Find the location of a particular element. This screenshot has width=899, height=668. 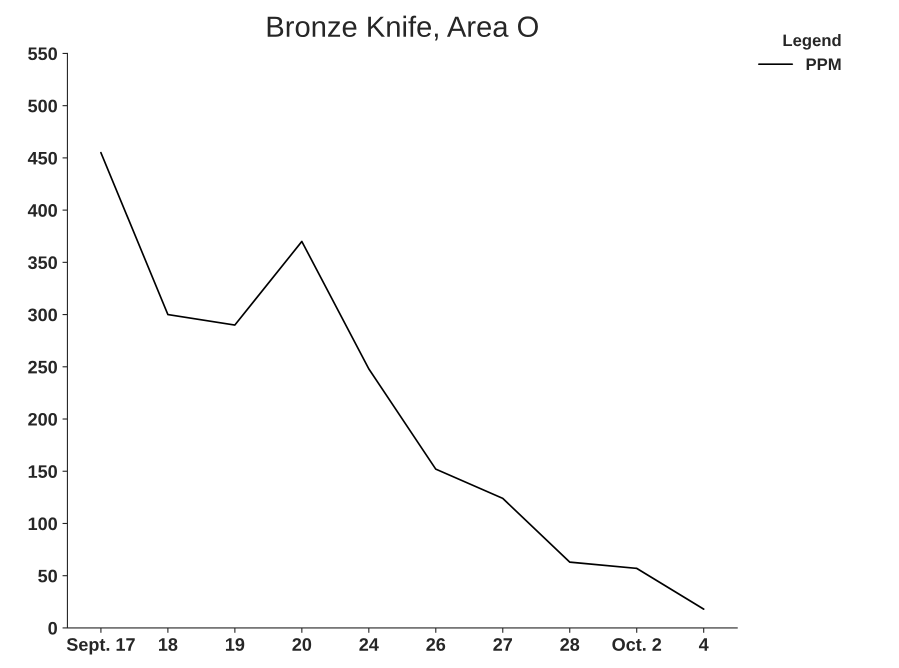

chart-title: Bronze Knife, Area O is located at coordinates (403, 28).